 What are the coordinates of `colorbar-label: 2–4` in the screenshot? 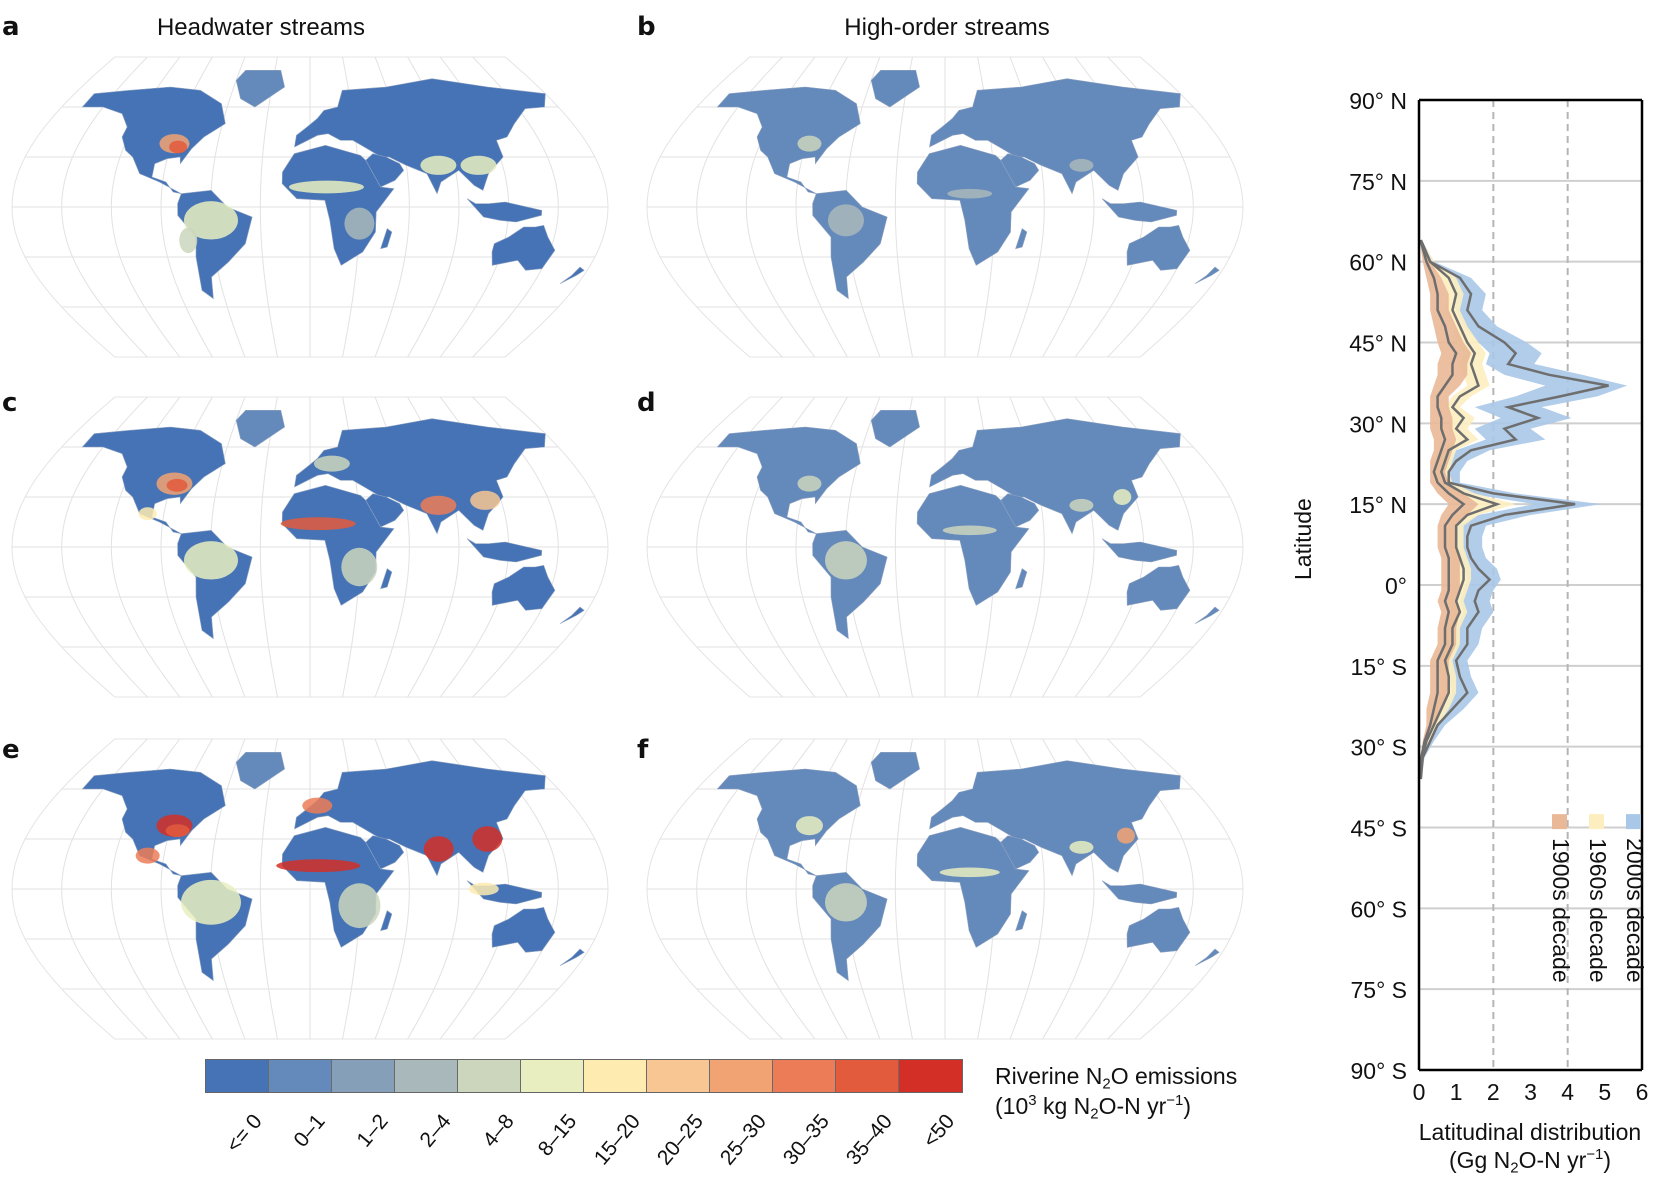 It's located at (435, 1131).